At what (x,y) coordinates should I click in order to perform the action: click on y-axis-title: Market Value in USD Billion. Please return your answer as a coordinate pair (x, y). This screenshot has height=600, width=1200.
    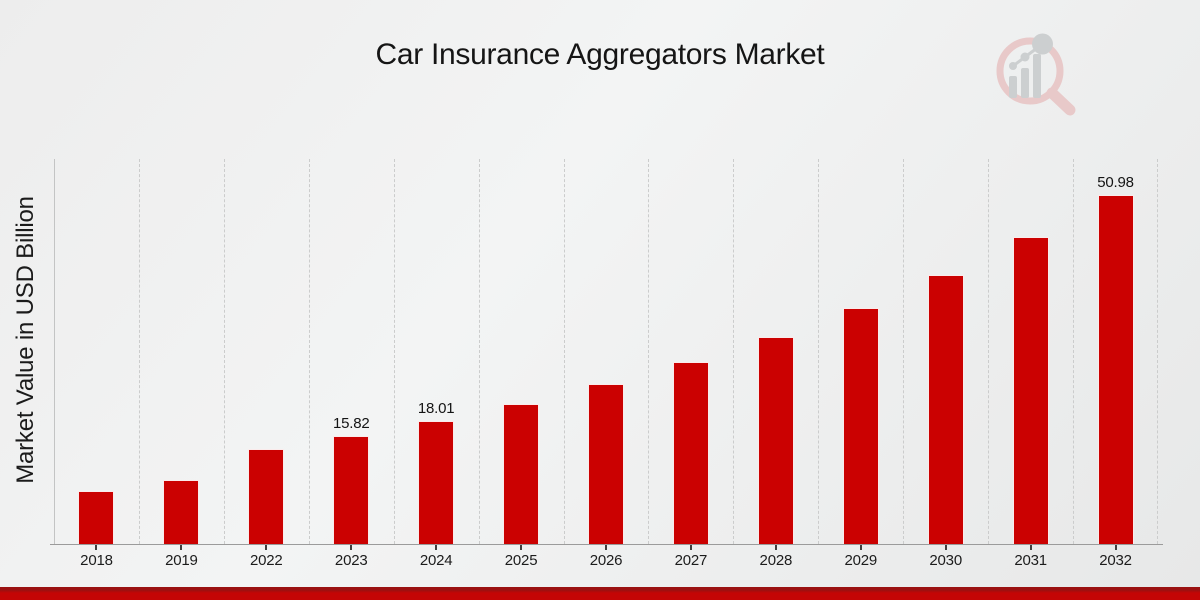
    Looking at the image, I should click on (25, 340).